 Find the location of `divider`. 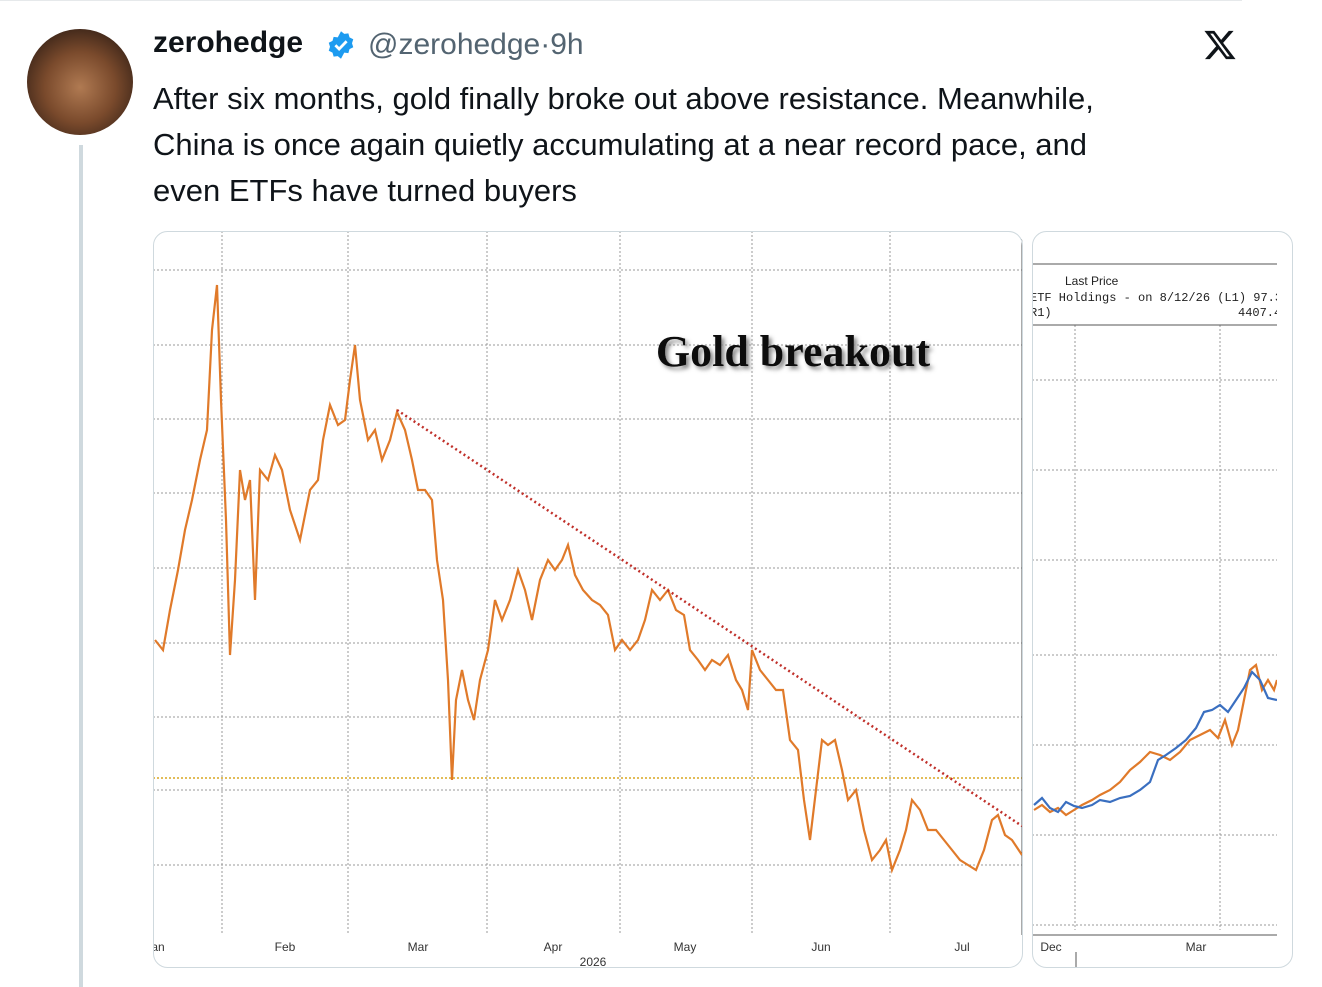

divider is located at coordinates (621, 0).